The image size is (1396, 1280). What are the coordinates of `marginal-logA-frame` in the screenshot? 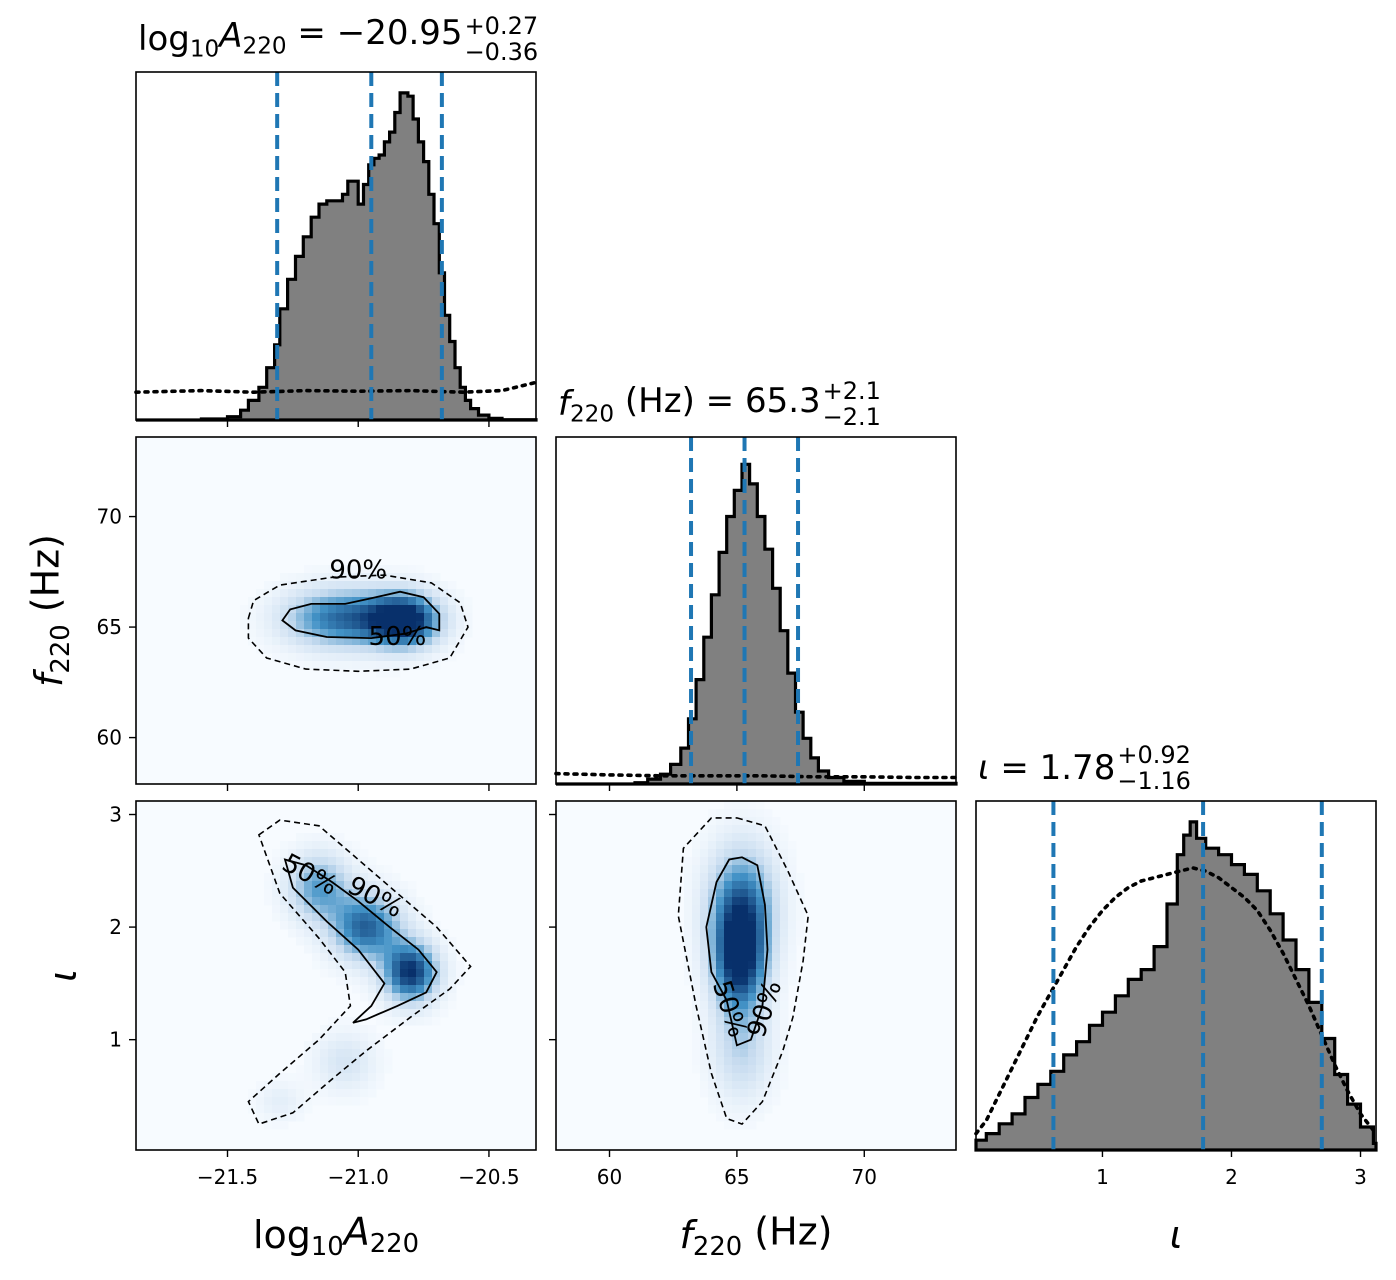 It's located at (336, 246).